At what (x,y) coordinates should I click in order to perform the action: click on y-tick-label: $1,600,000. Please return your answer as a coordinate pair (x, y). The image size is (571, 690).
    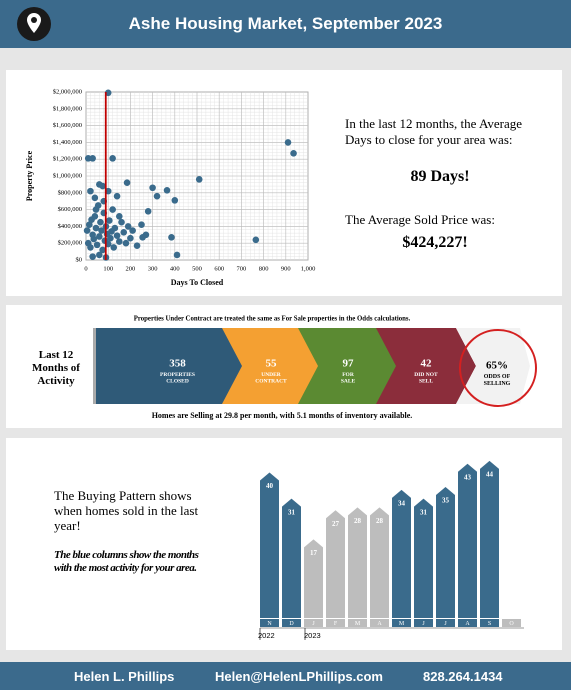
    Looking at the image, I should click on (67, 125).